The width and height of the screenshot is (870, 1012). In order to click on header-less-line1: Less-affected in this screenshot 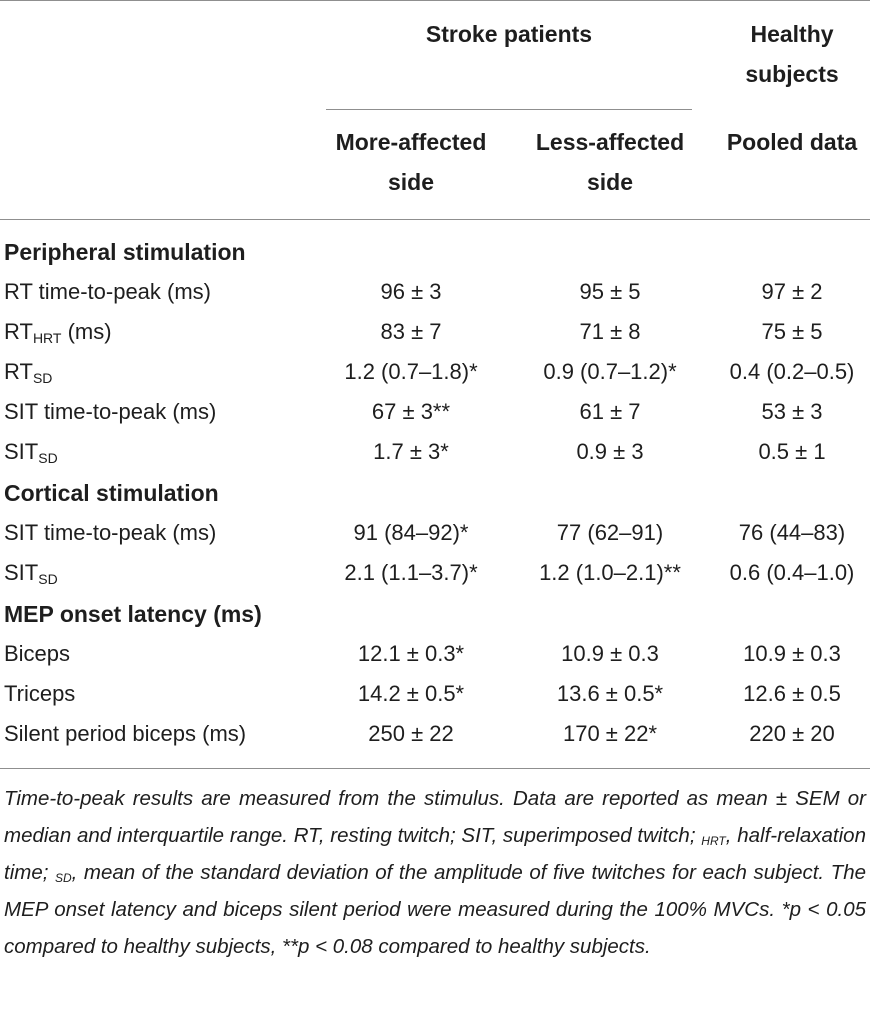, I will do `click(610, 142)`.